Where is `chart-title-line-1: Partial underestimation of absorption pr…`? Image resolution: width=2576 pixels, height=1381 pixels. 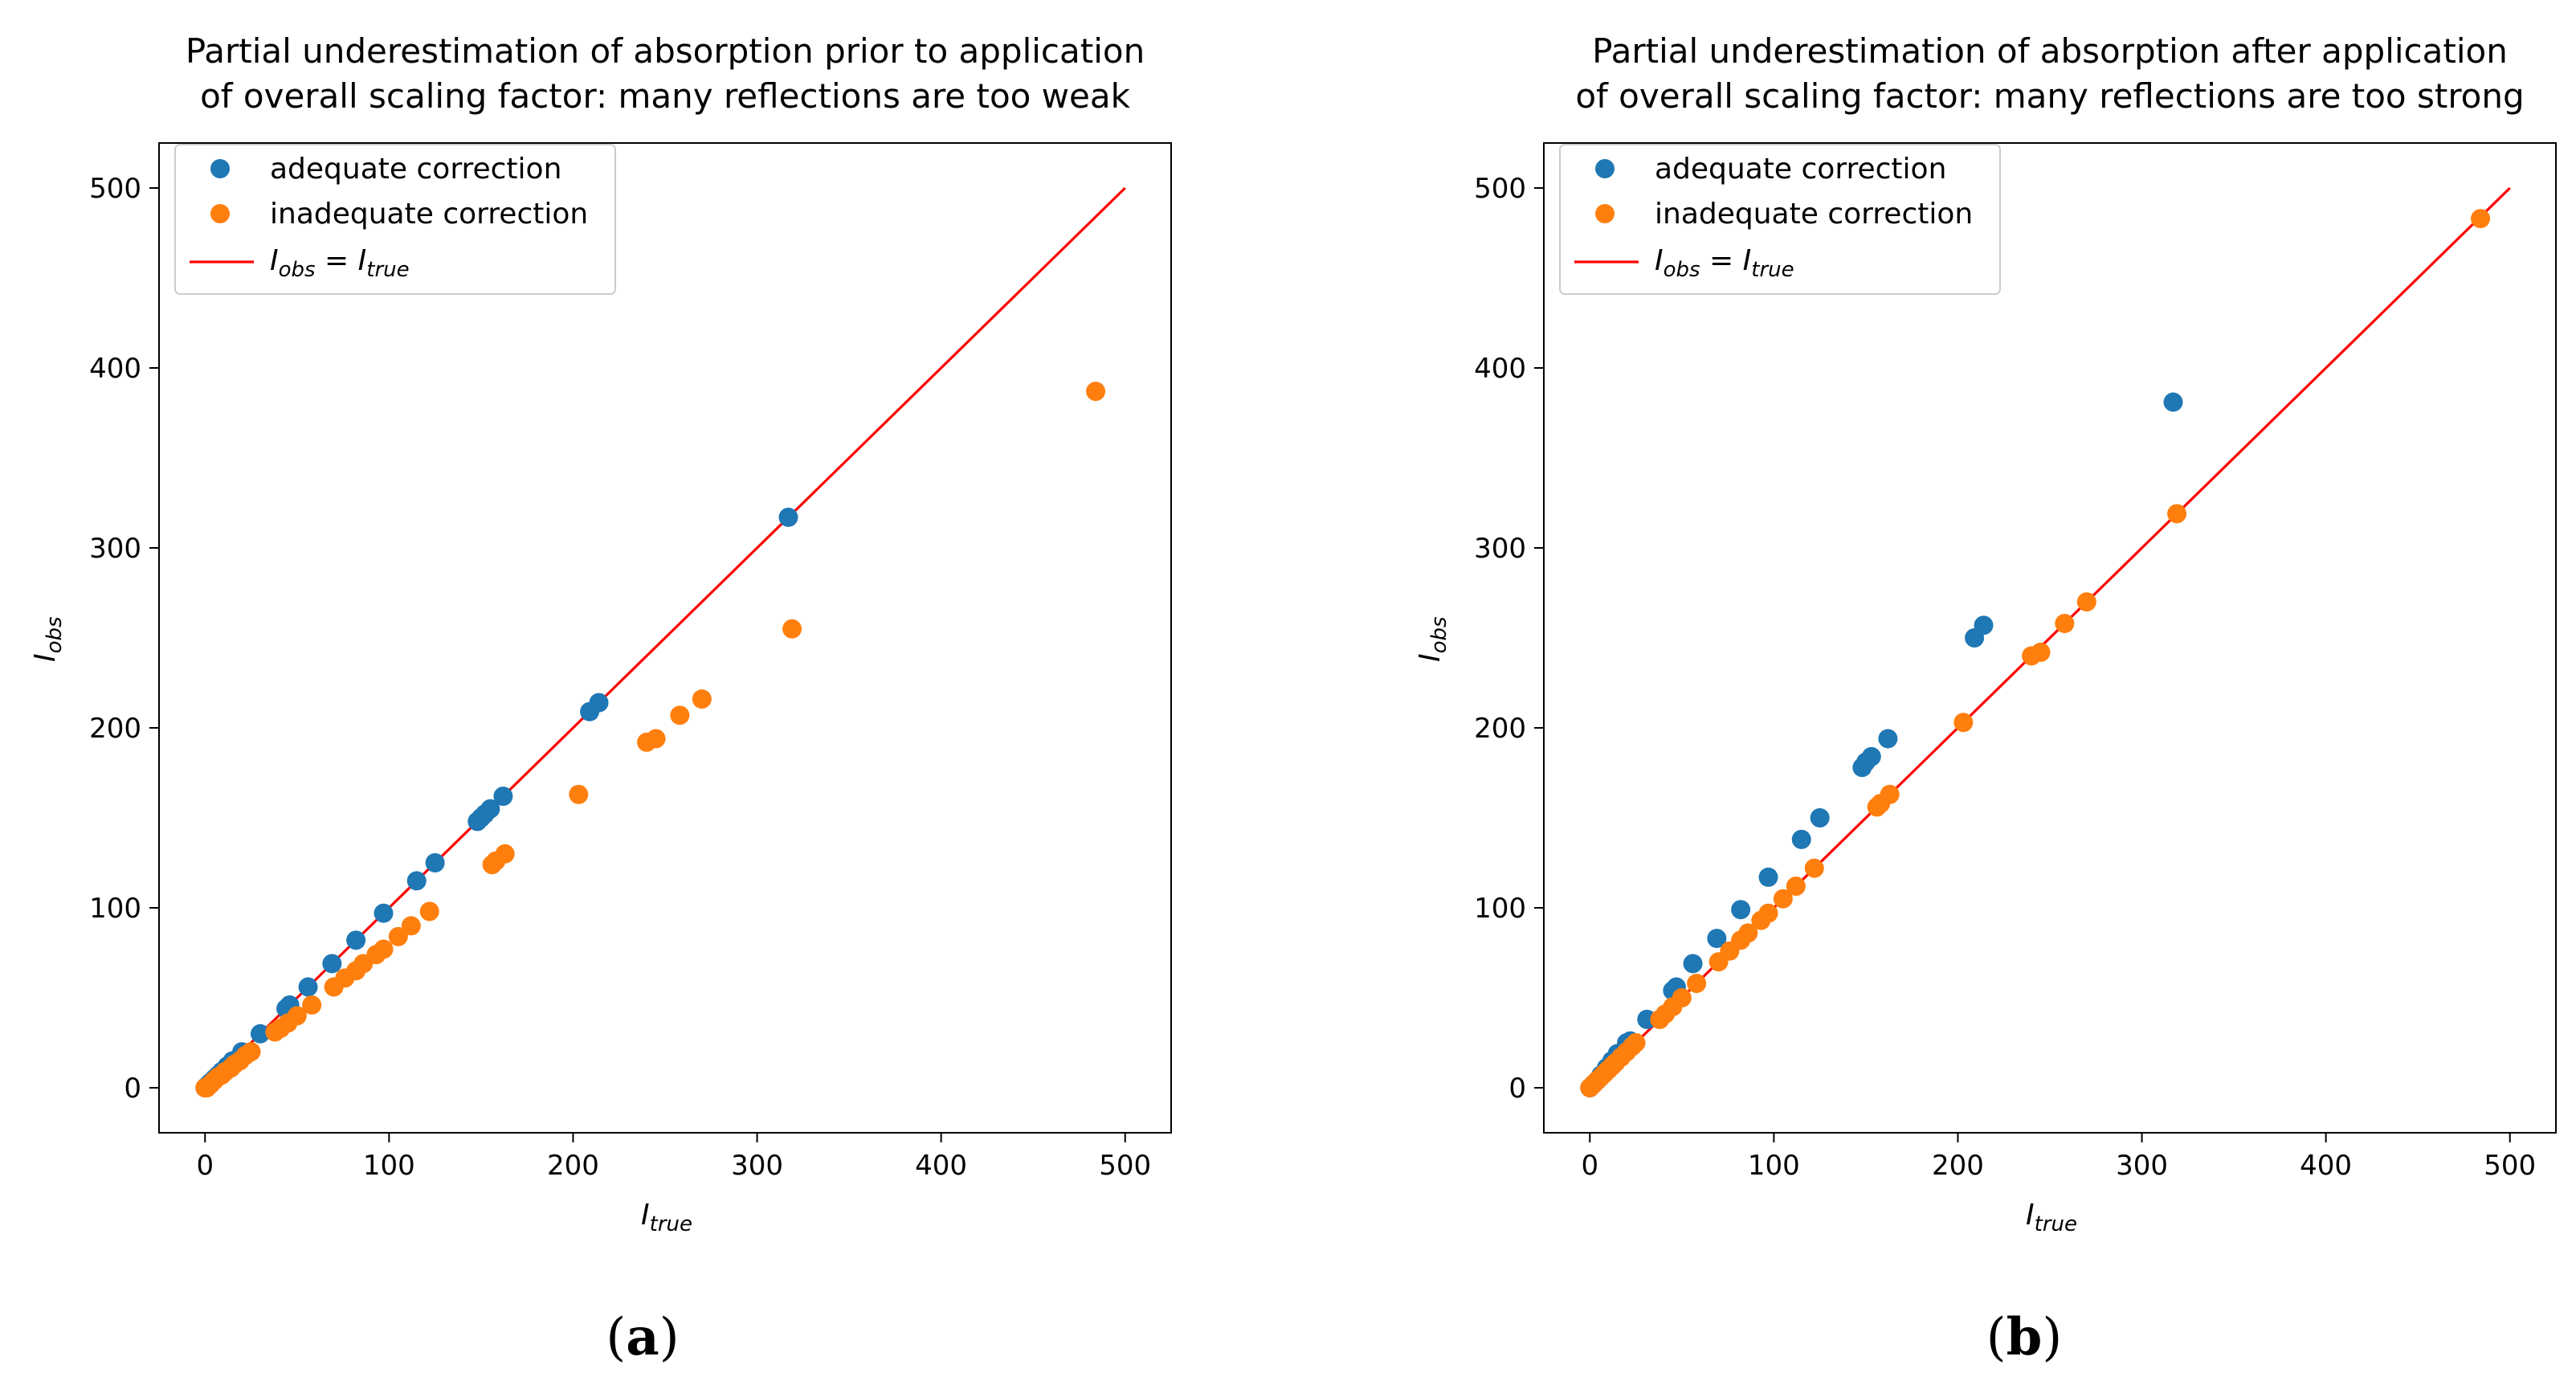
chart-title-line-1: Partial underestimation of absorption pr… is located at coordinates (665, 51).